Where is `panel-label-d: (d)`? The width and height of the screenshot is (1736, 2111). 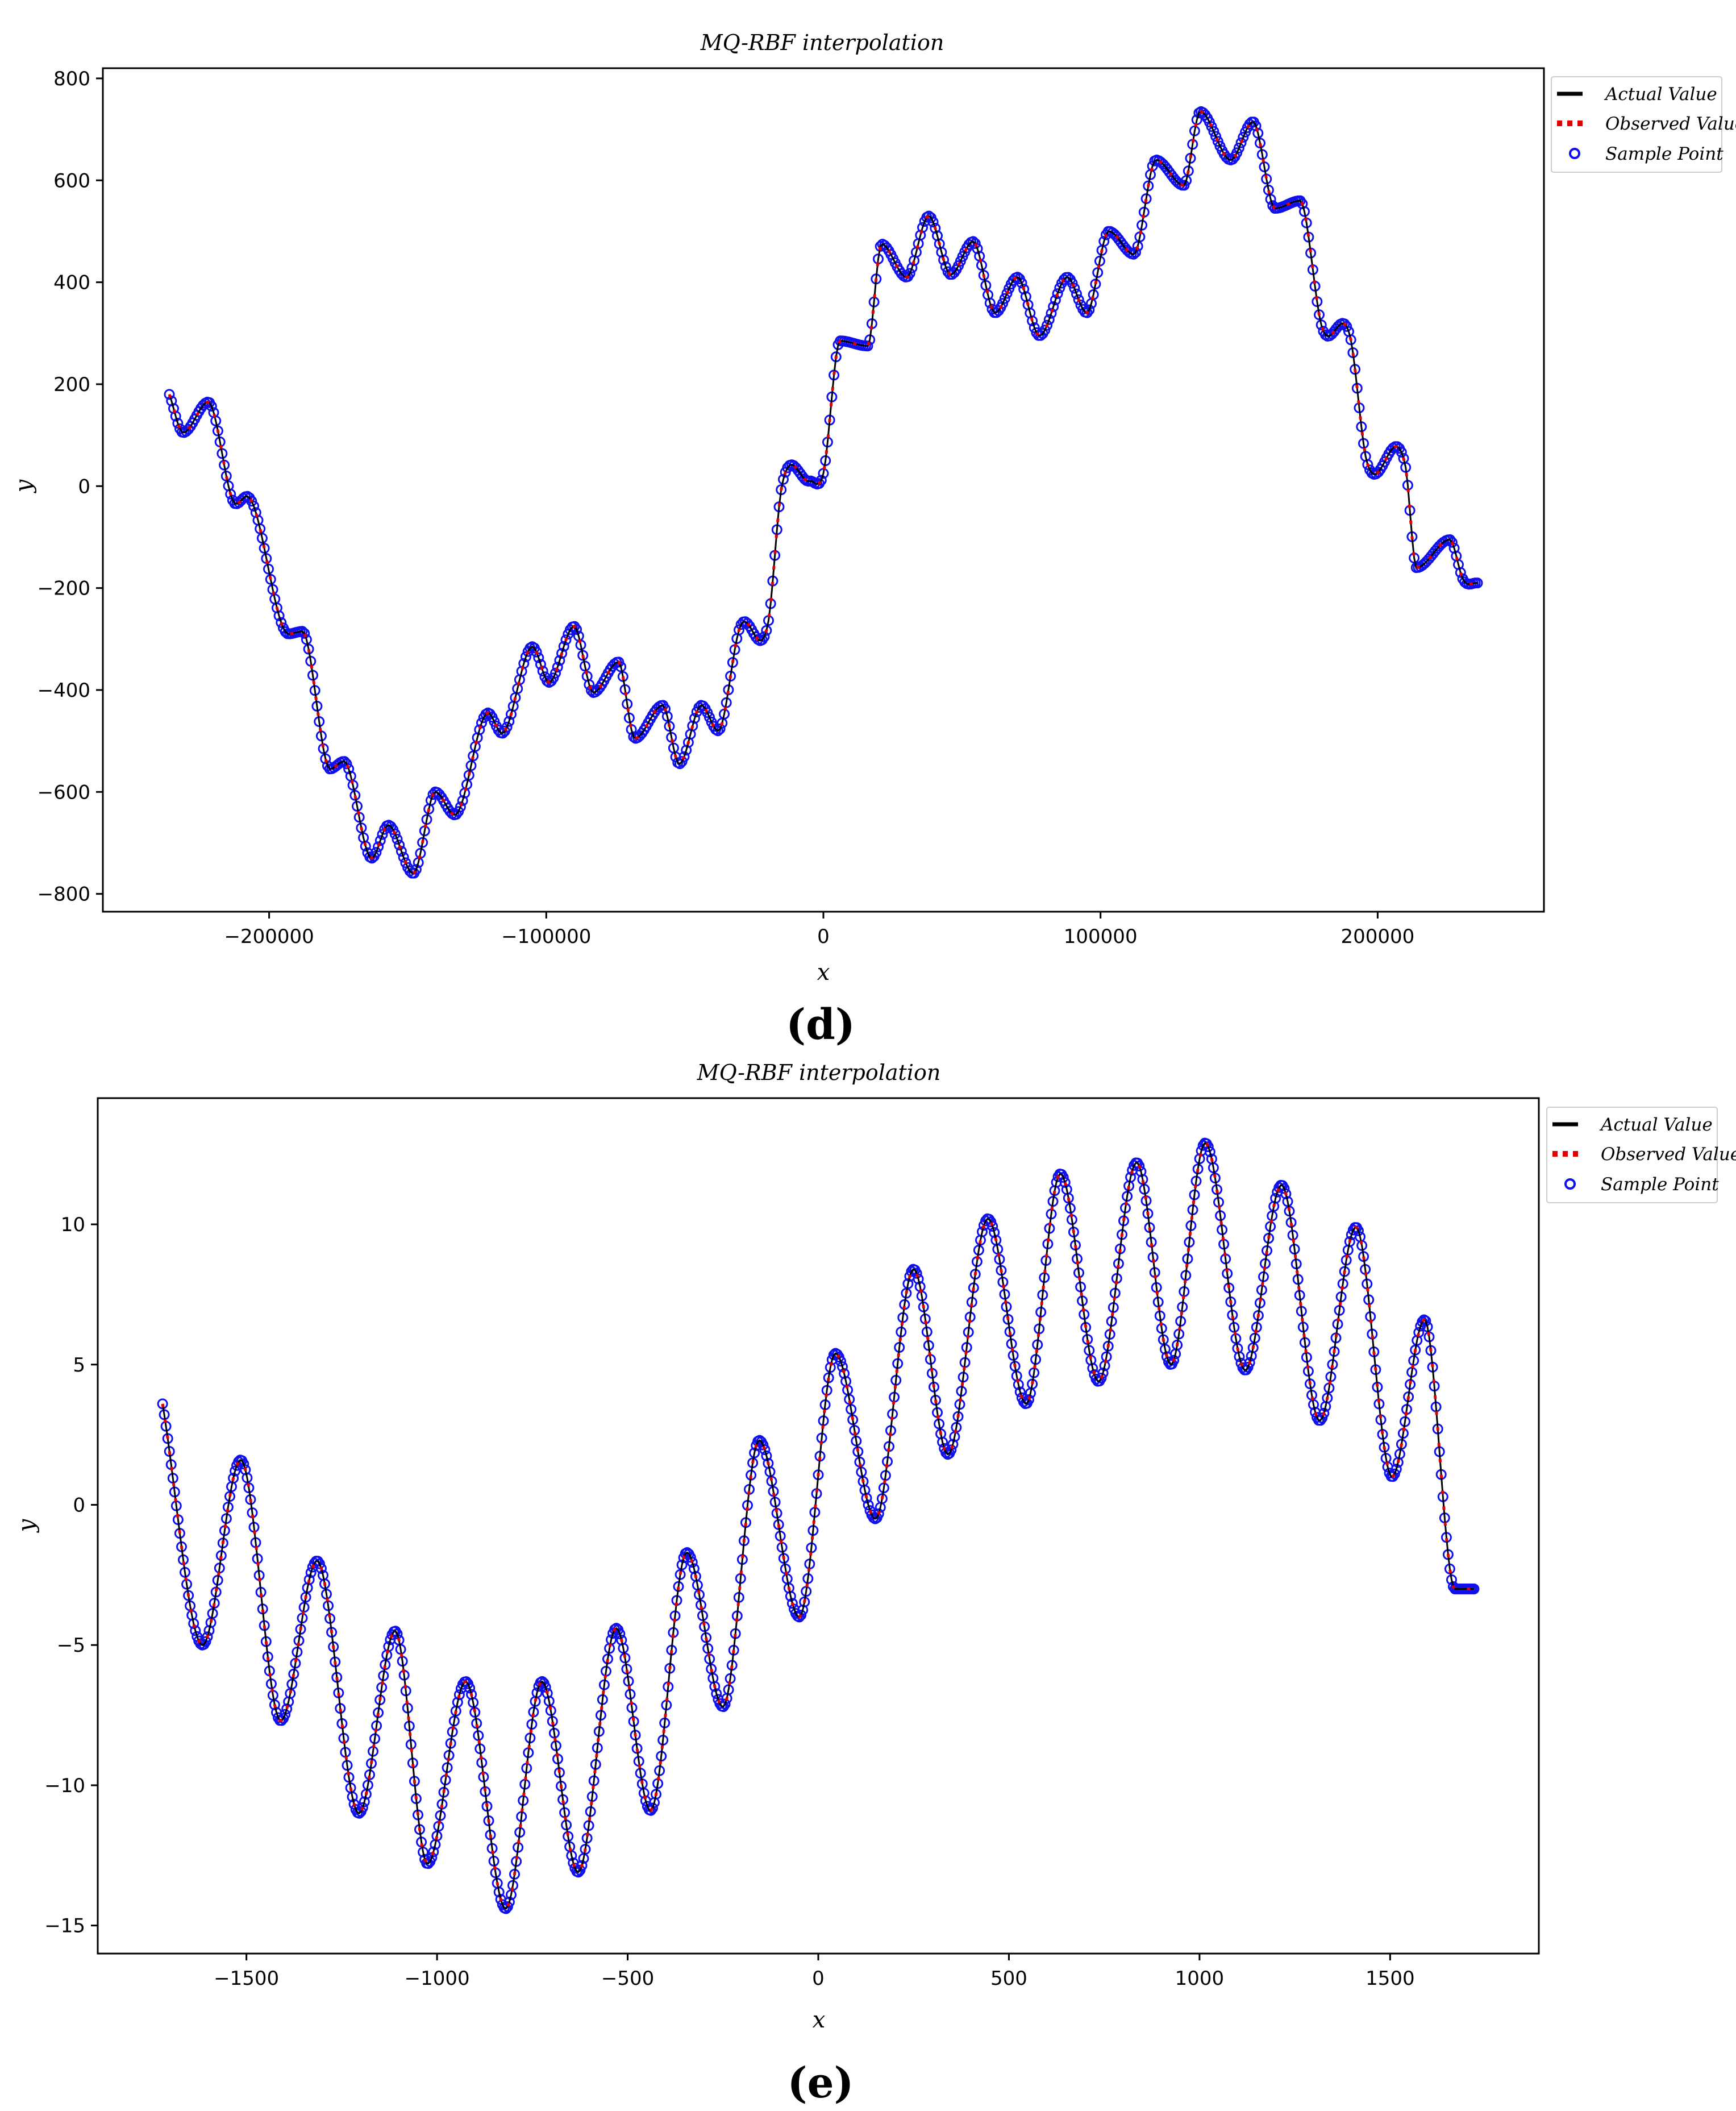 panel-label-d: (d) is located at coordinates (821, 1024).